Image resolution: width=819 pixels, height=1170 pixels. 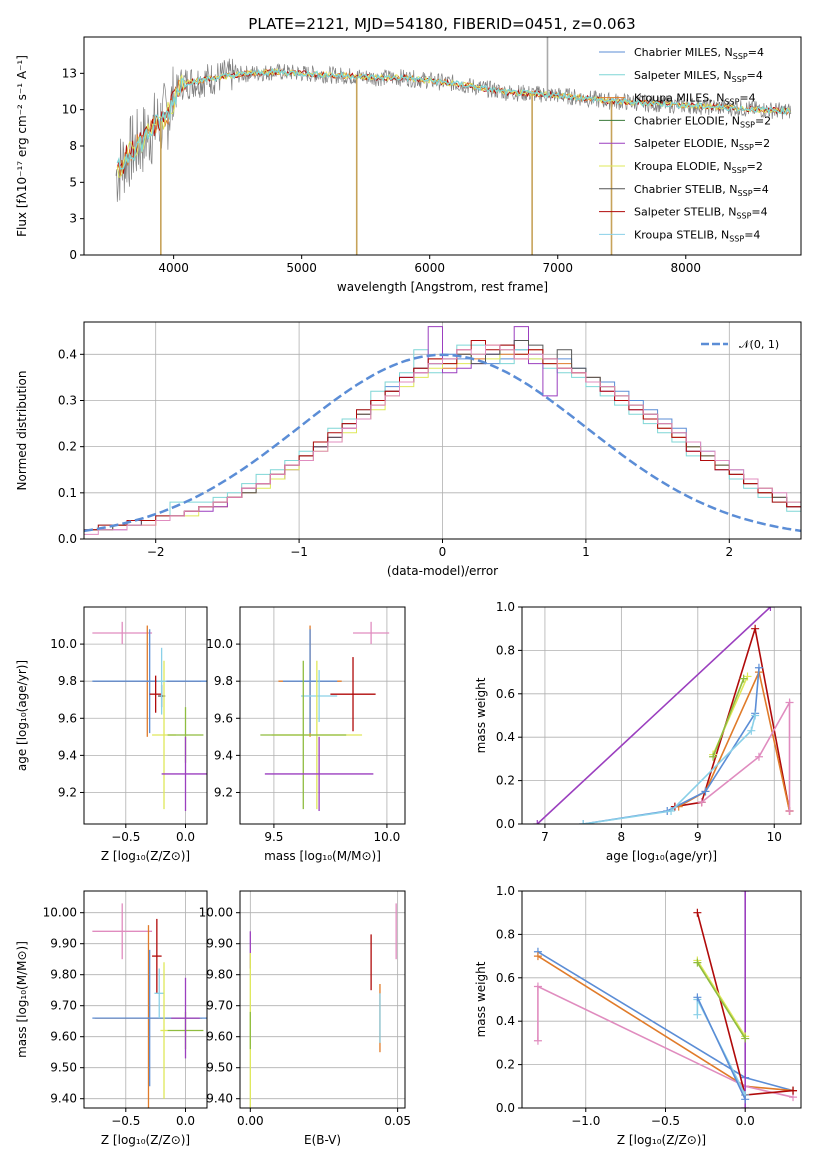 I want to click on y-tick-label: 0.8, so click(x=505, y=650).